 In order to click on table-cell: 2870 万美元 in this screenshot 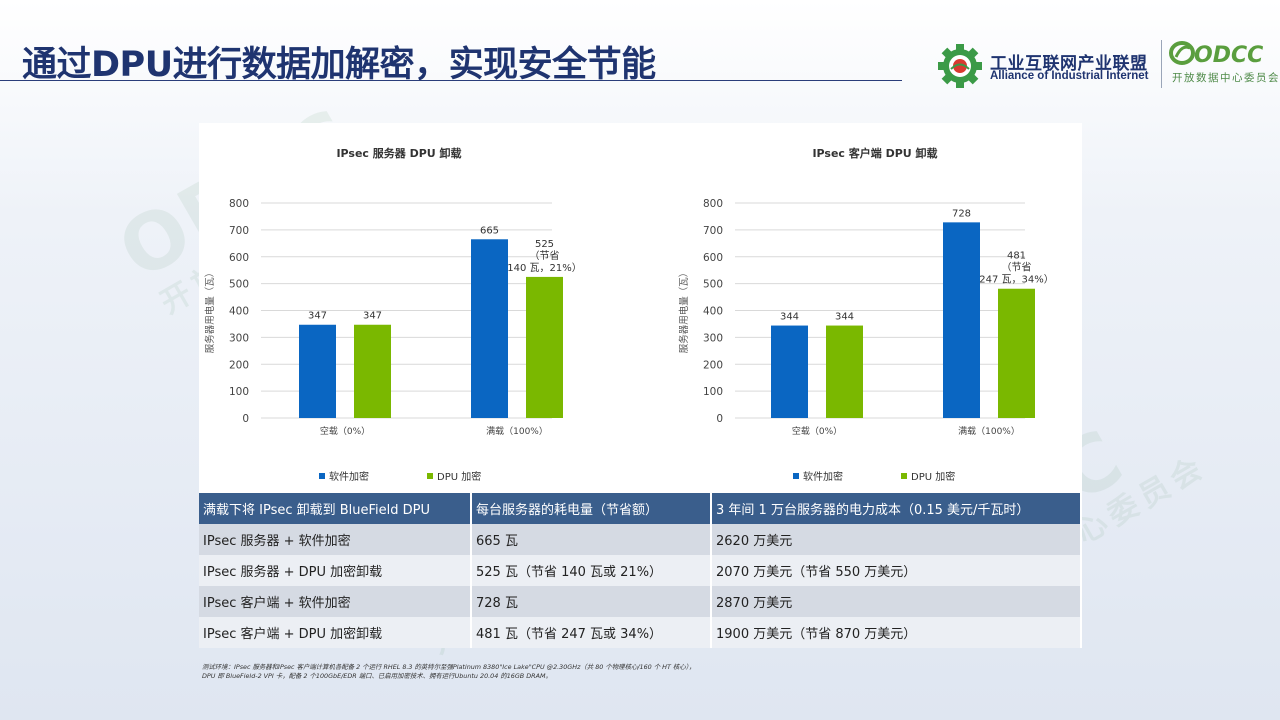, I will do `click(896, 601)`.